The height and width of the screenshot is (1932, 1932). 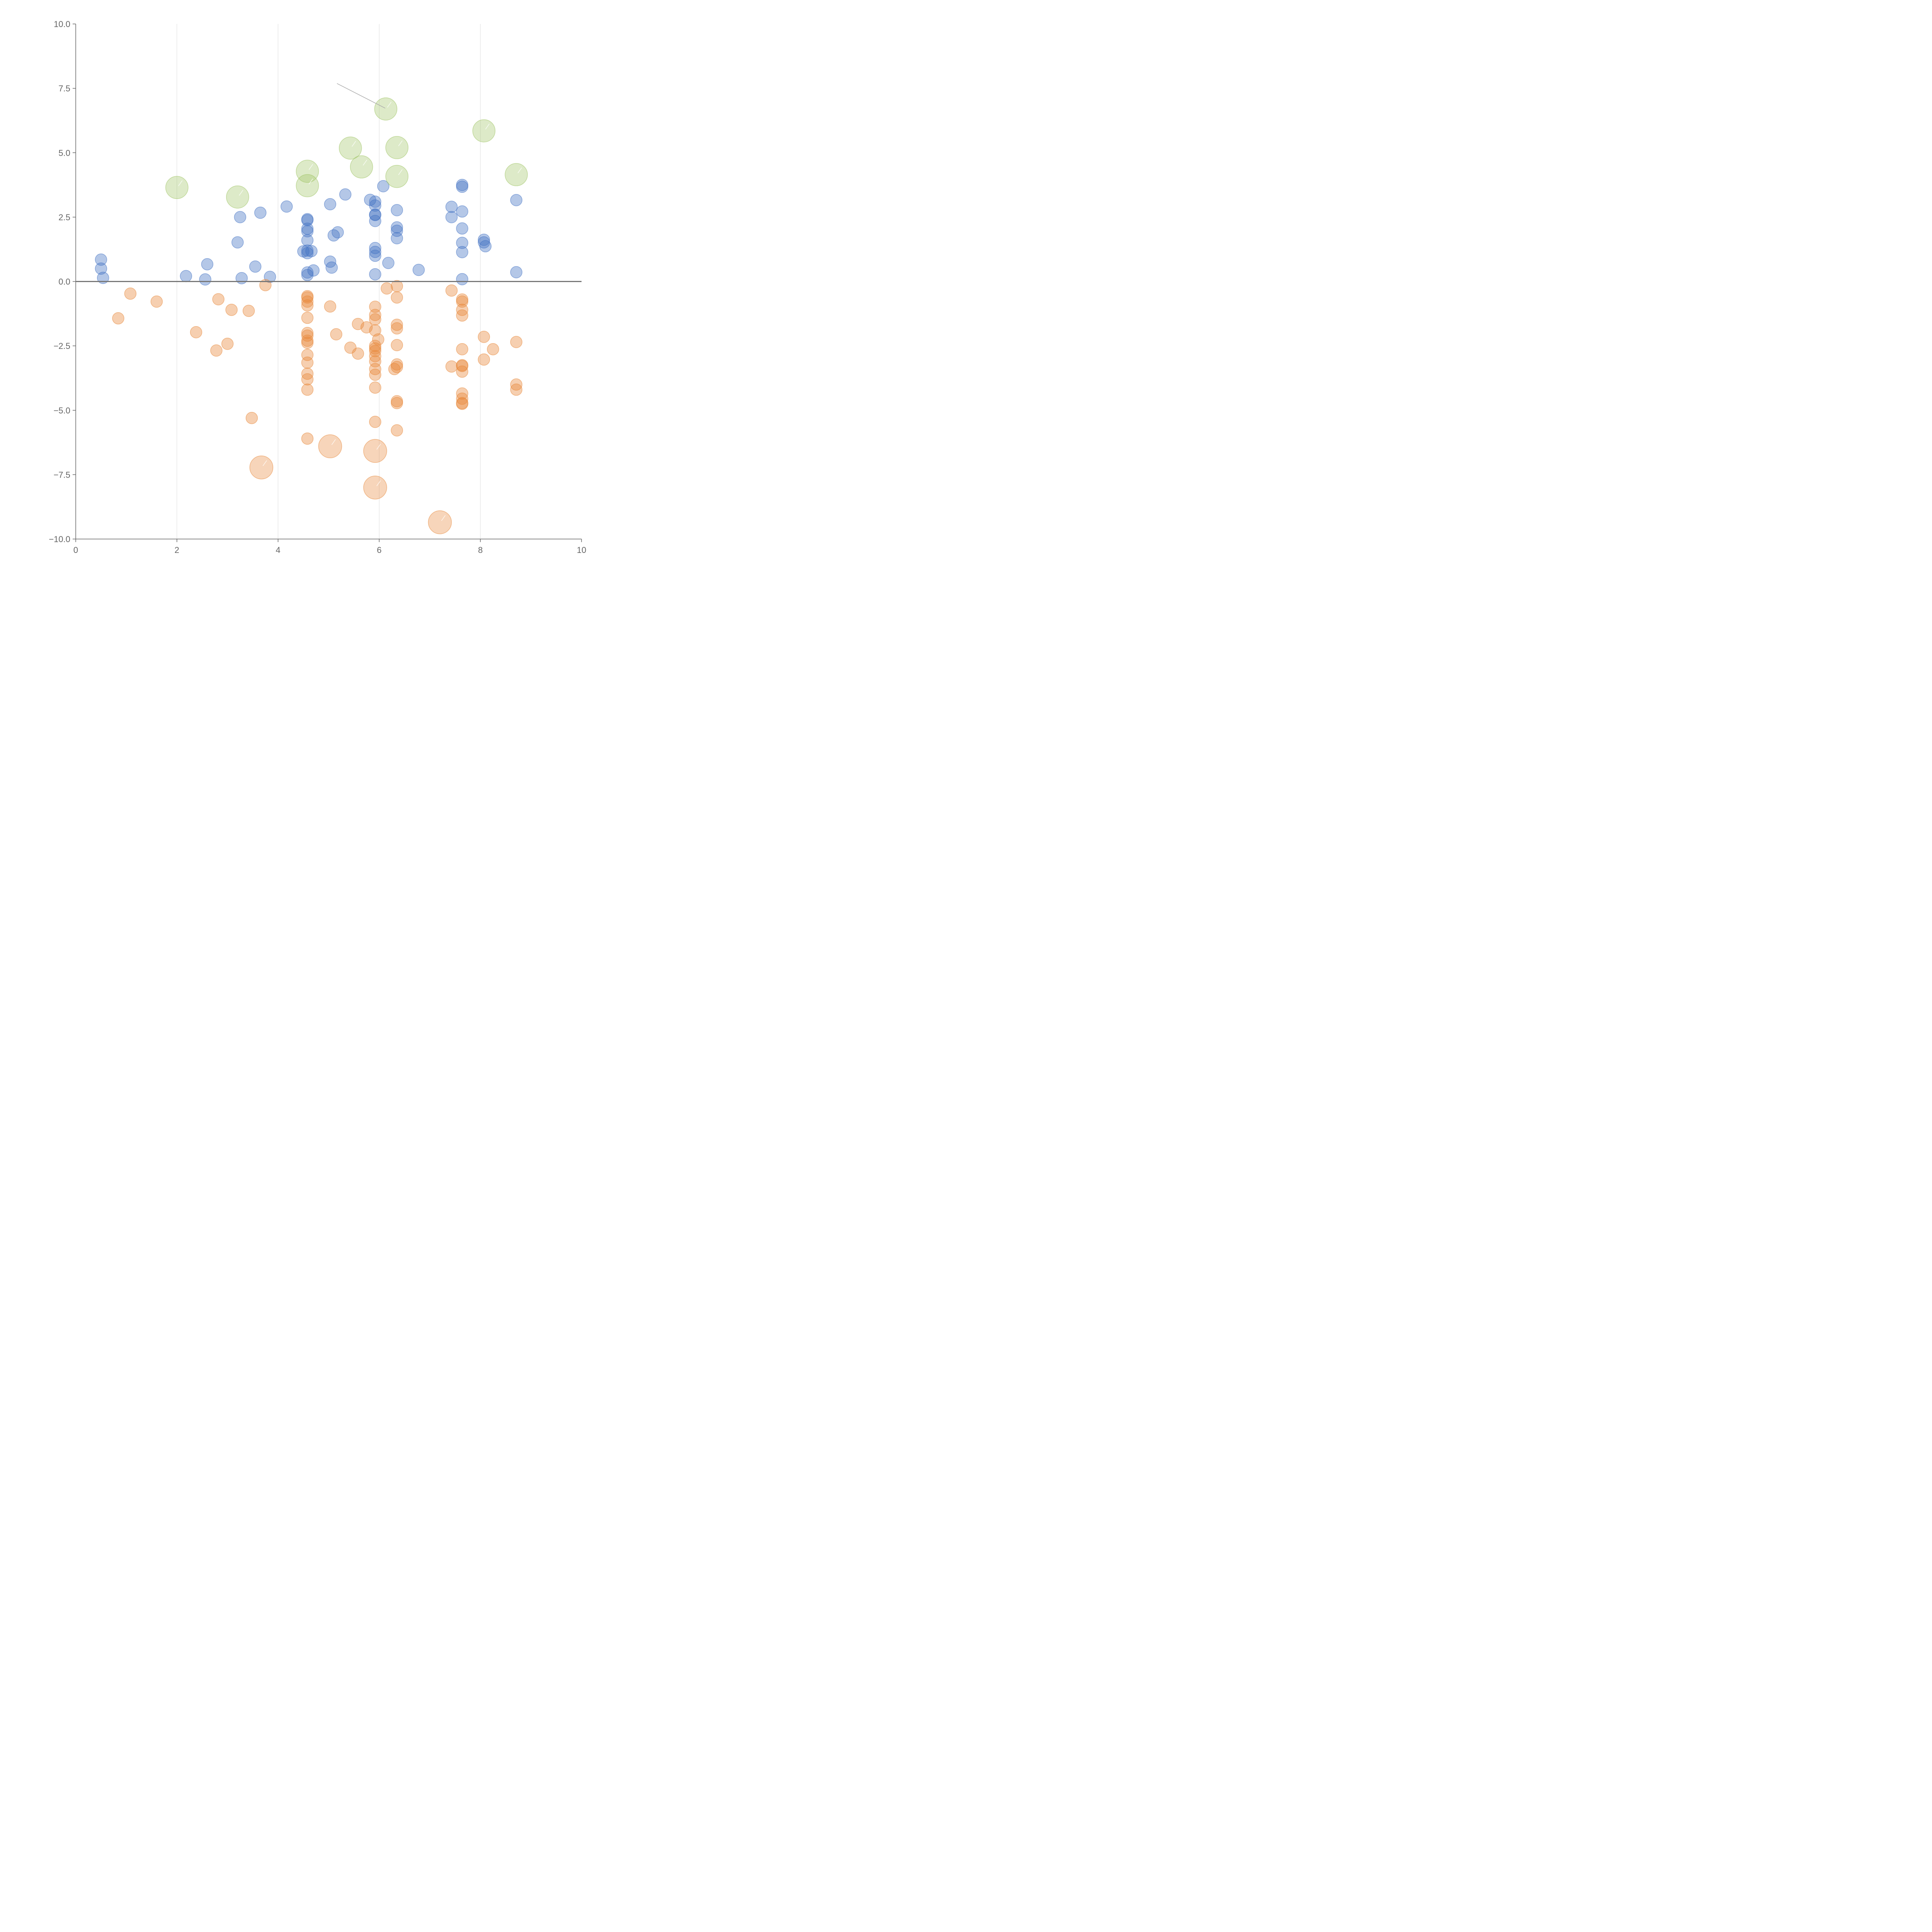 What do you see at coordinates (62, 346) in the screenshot?
I see `y-tick-label: −2.5` at bounding box center [62, 346].